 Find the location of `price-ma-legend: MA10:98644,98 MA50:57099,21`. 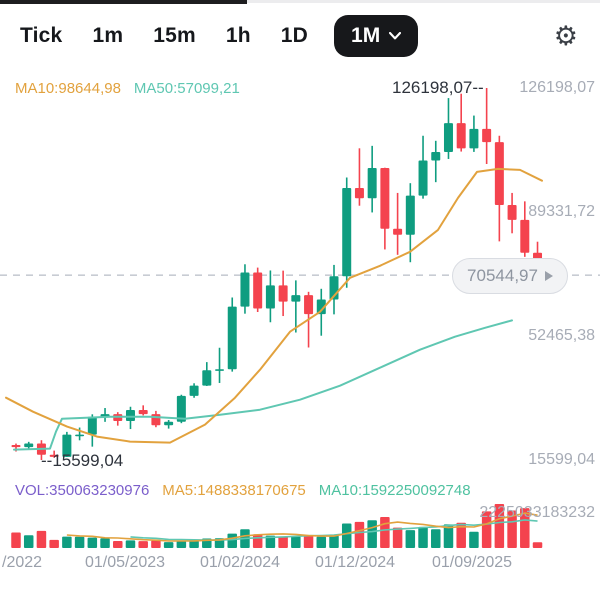

price-ma-legend: MA10:98644,98 MA50:57099,21 is located at coordinates (127, 88).